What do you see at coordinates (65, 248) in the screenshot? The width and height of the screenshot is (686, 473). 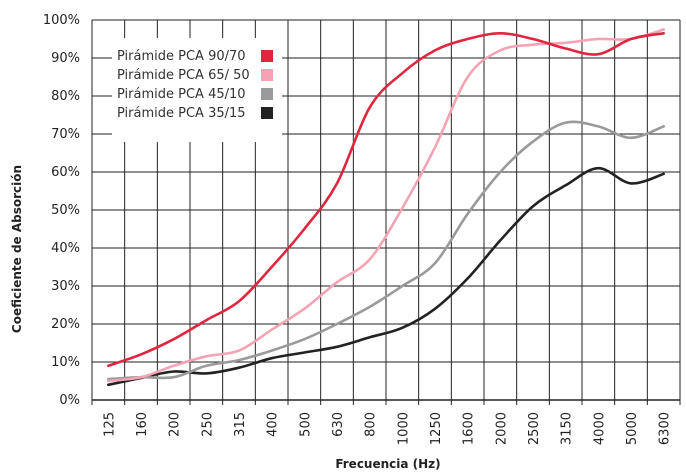 I see `y-tick-label: 40%` at bounding box center [65, 248].